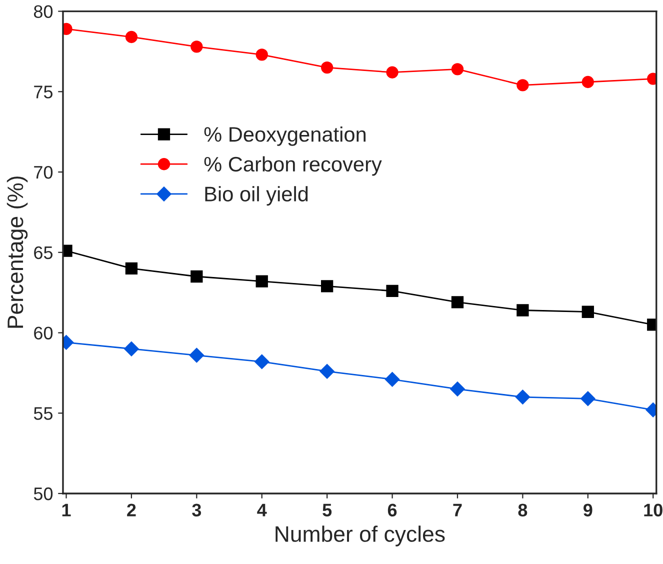 This screenshot has width=663, height=564. Describe the element at coordinates (588, 510) in the screenshot. I see `x-tick-label: 9` at that location.